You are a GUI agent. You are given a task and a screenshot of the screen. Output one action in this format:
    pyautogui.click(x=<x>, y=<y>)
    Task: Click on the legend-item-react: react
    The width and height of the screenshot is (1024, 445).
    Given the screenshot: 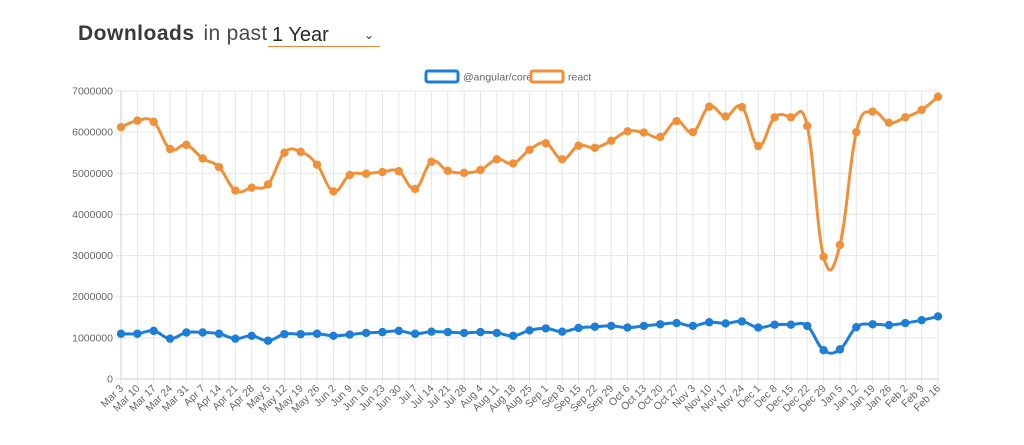 What is the action you would take?
    pyautogui.click(x=560, y=76)
    